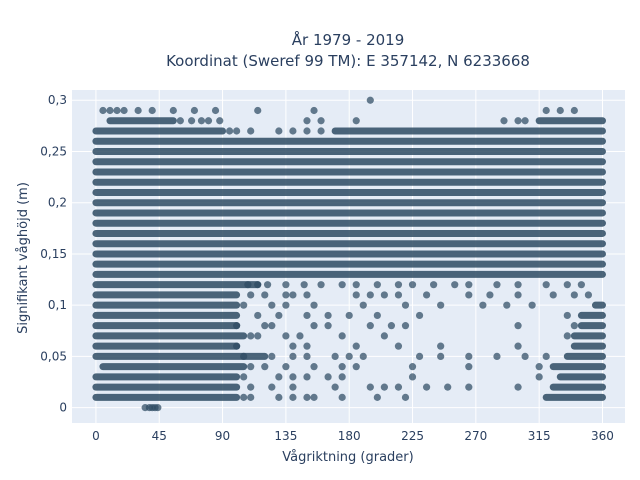  Describe the element at coordinates (347, 457) in the screenshot. I see `x-axis-label: Vågriktning (grader)` at that location.